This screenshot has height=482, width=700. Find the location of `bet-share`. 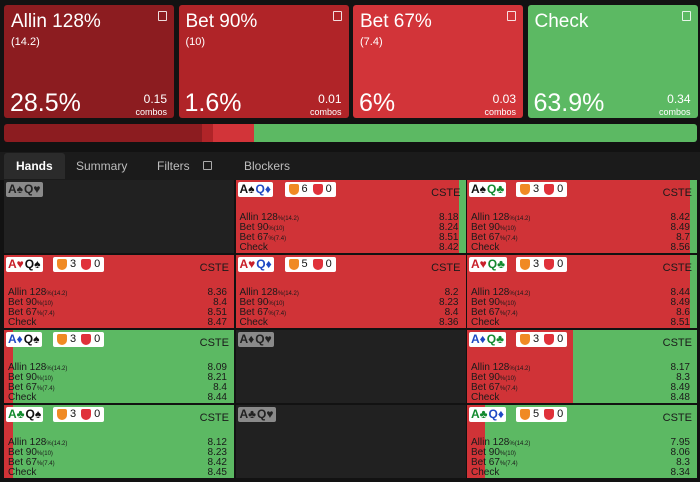

bet-share is located at coordinates (9, 441).